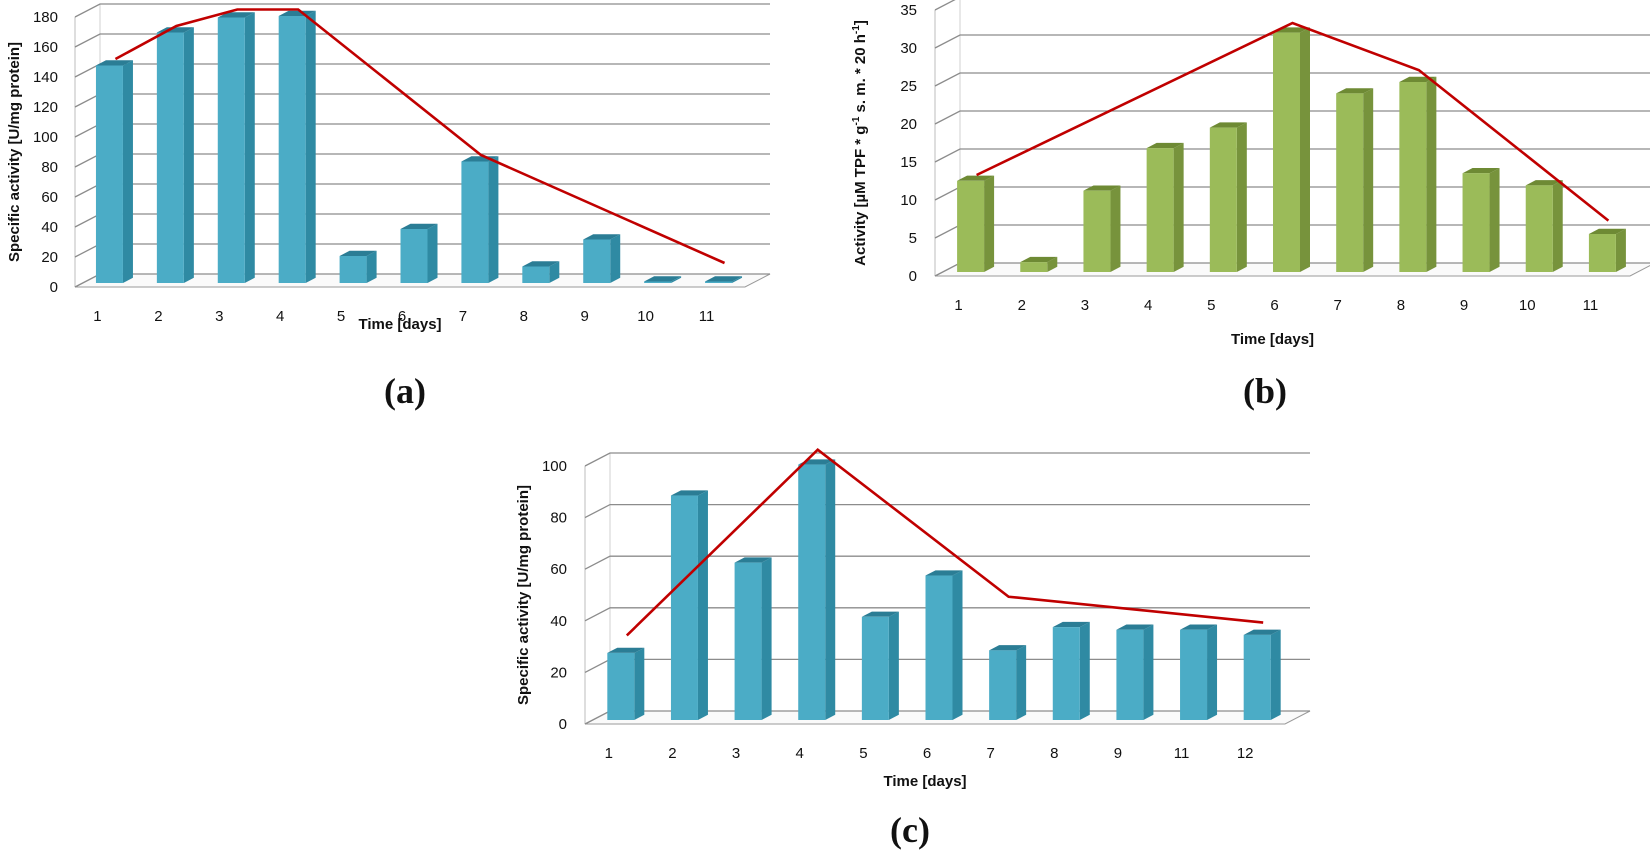  What do you see at coordinates (908, 200) in the screenshot?
I see `y-tick-label: 10` at bounding box center [908, 200].